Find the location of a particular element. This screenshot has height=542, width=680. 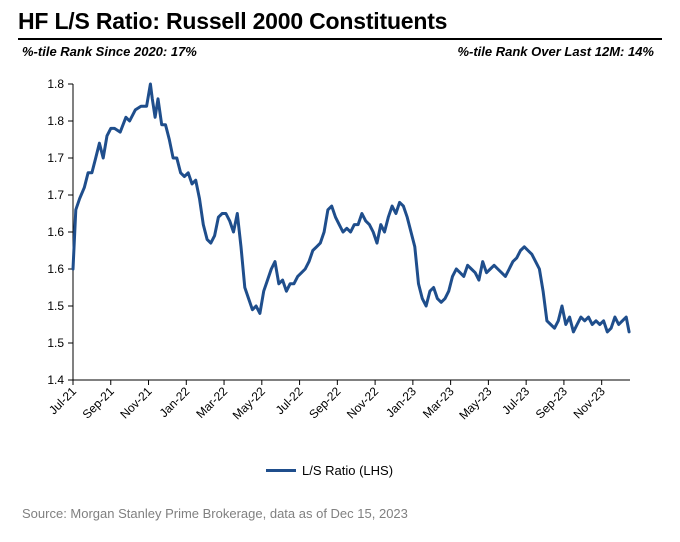

x-tick-label: May-23 is located at coordinates (475, 403).